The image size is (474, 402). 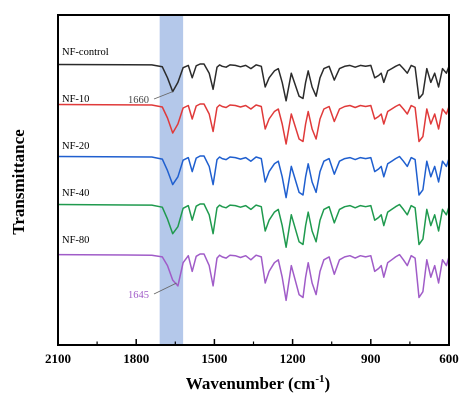 What do you see at coordinates (319, 379) in the screenshot?
I see `x-axis-label-superscript: -1` at bounding box center [319, 379].